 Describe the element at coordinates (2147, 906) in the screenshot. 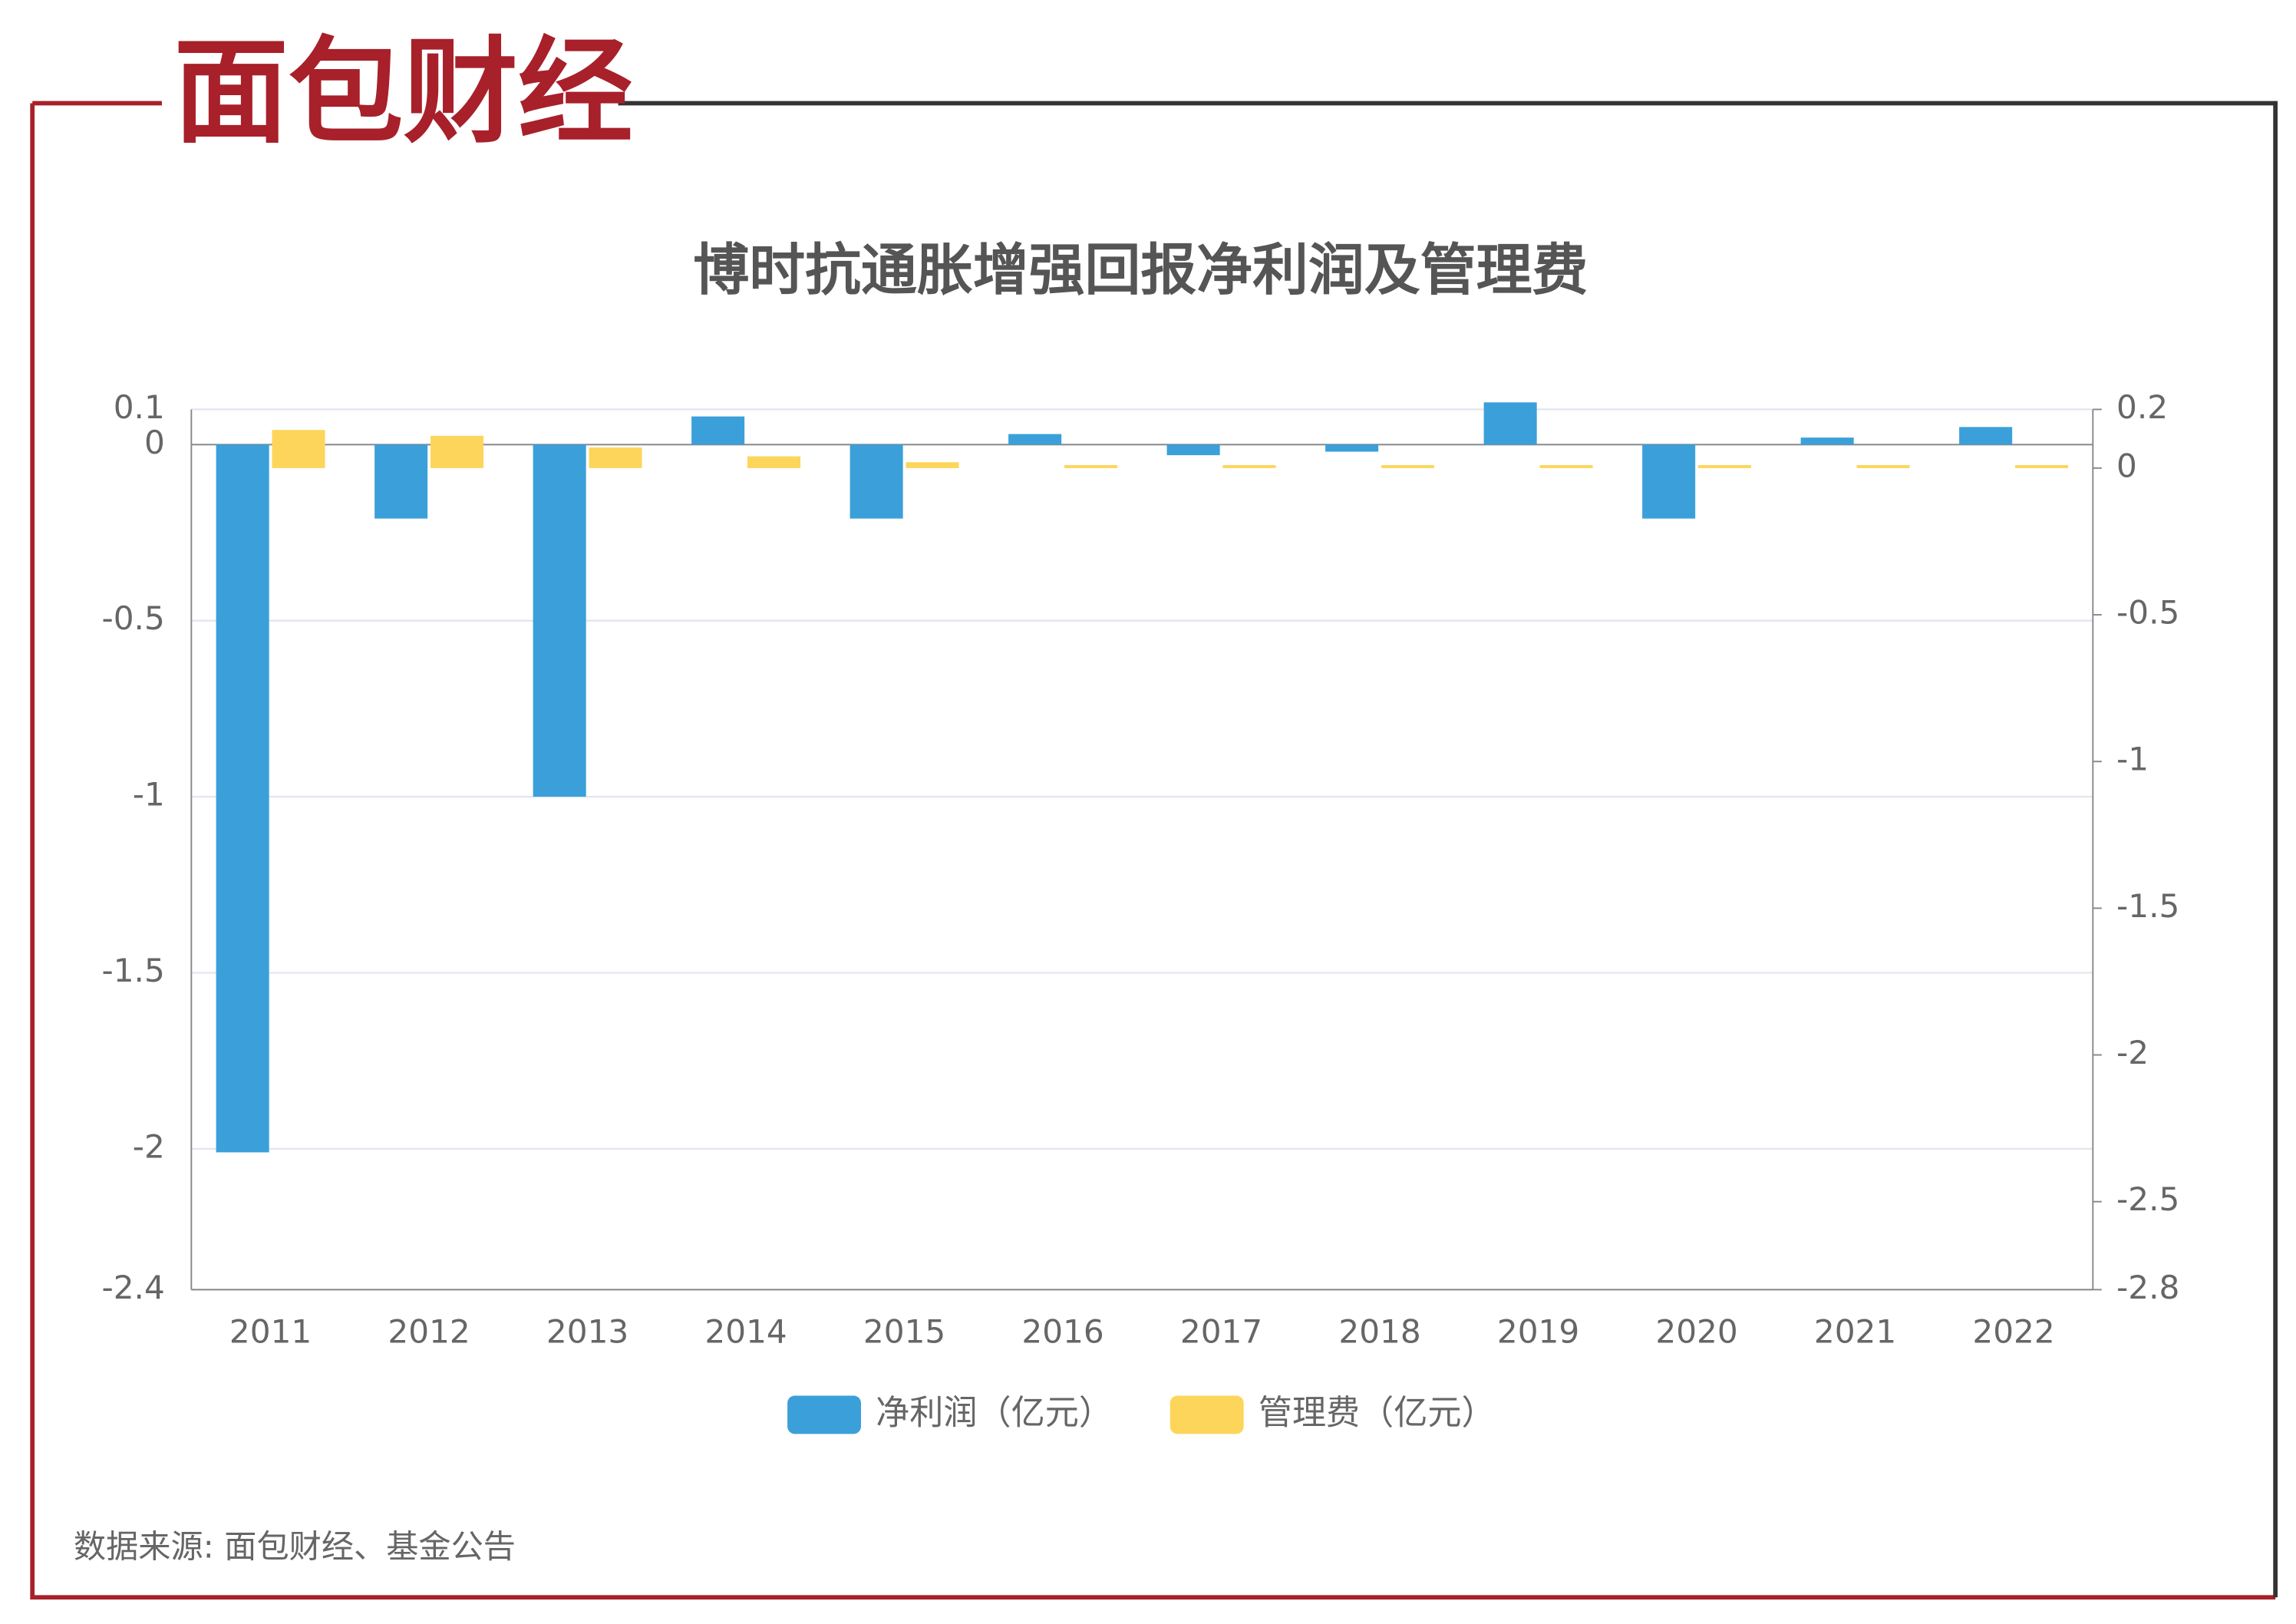

I see `y2-tick-label: -1.5` at that location.